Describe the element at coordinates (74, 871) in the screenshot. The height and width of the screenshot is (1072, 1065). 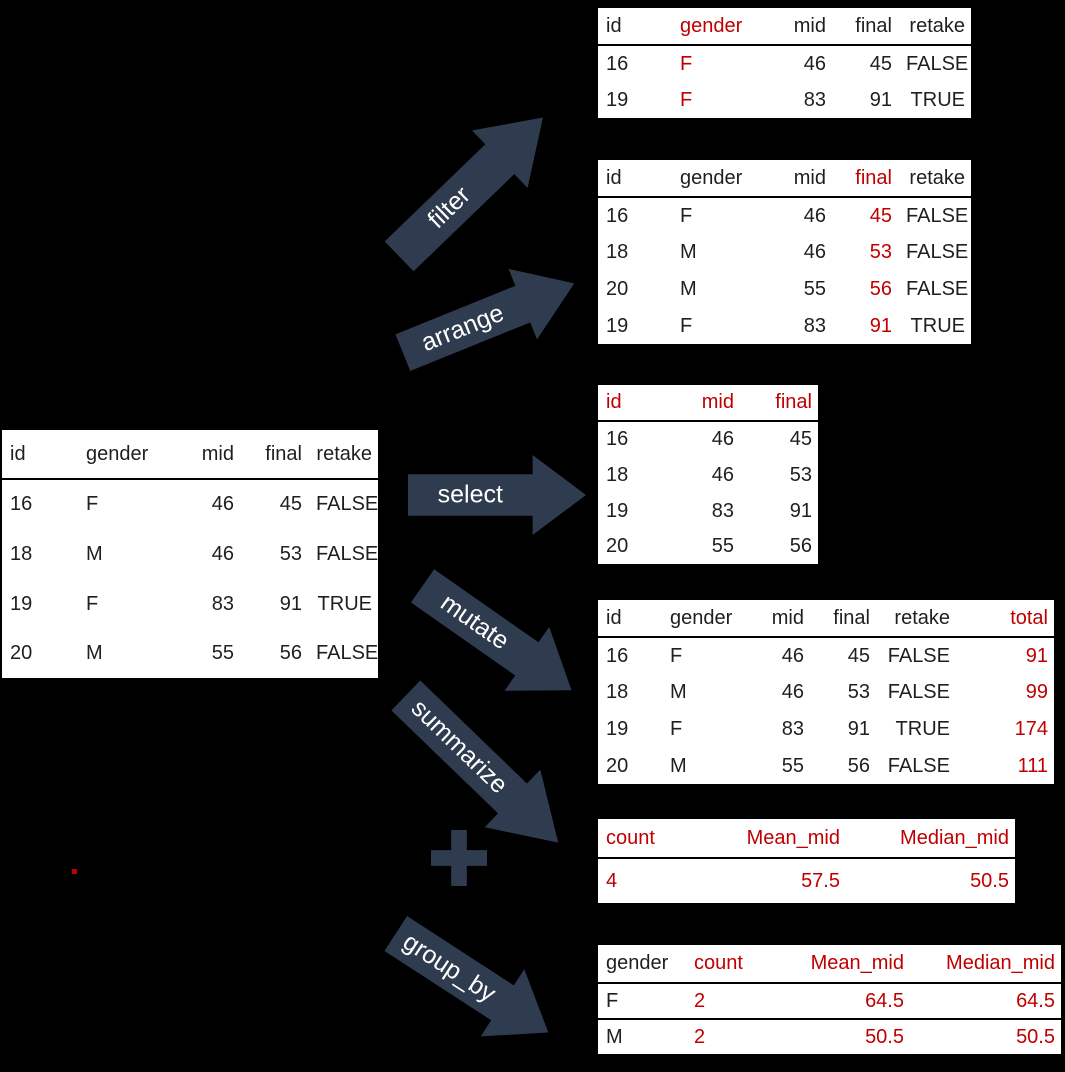
I see `red-dot-artifact` at that location.